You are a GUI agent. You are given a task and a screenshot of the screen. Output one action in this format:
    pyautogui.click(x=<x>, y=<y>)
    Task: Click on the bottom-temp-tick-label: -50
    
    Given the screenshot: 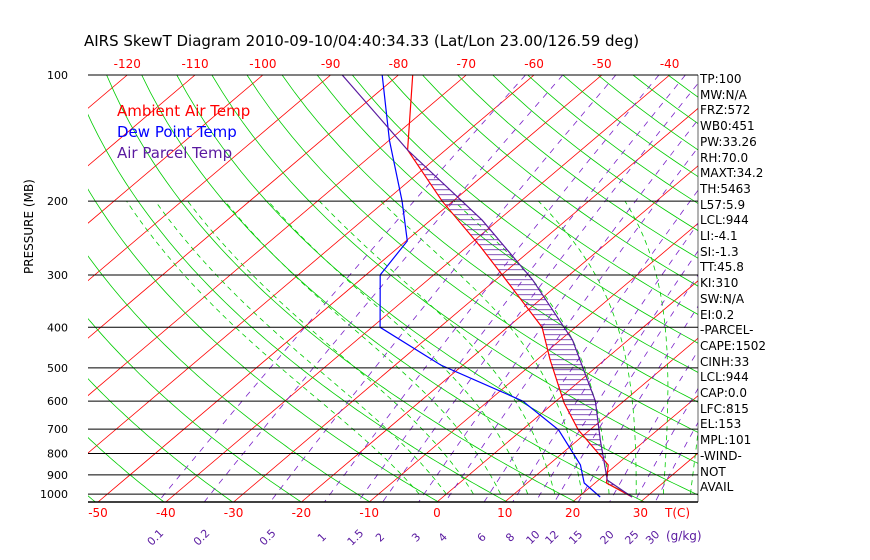 What is the action you would take?
    pyautogui.click(x=98, y=513)
    